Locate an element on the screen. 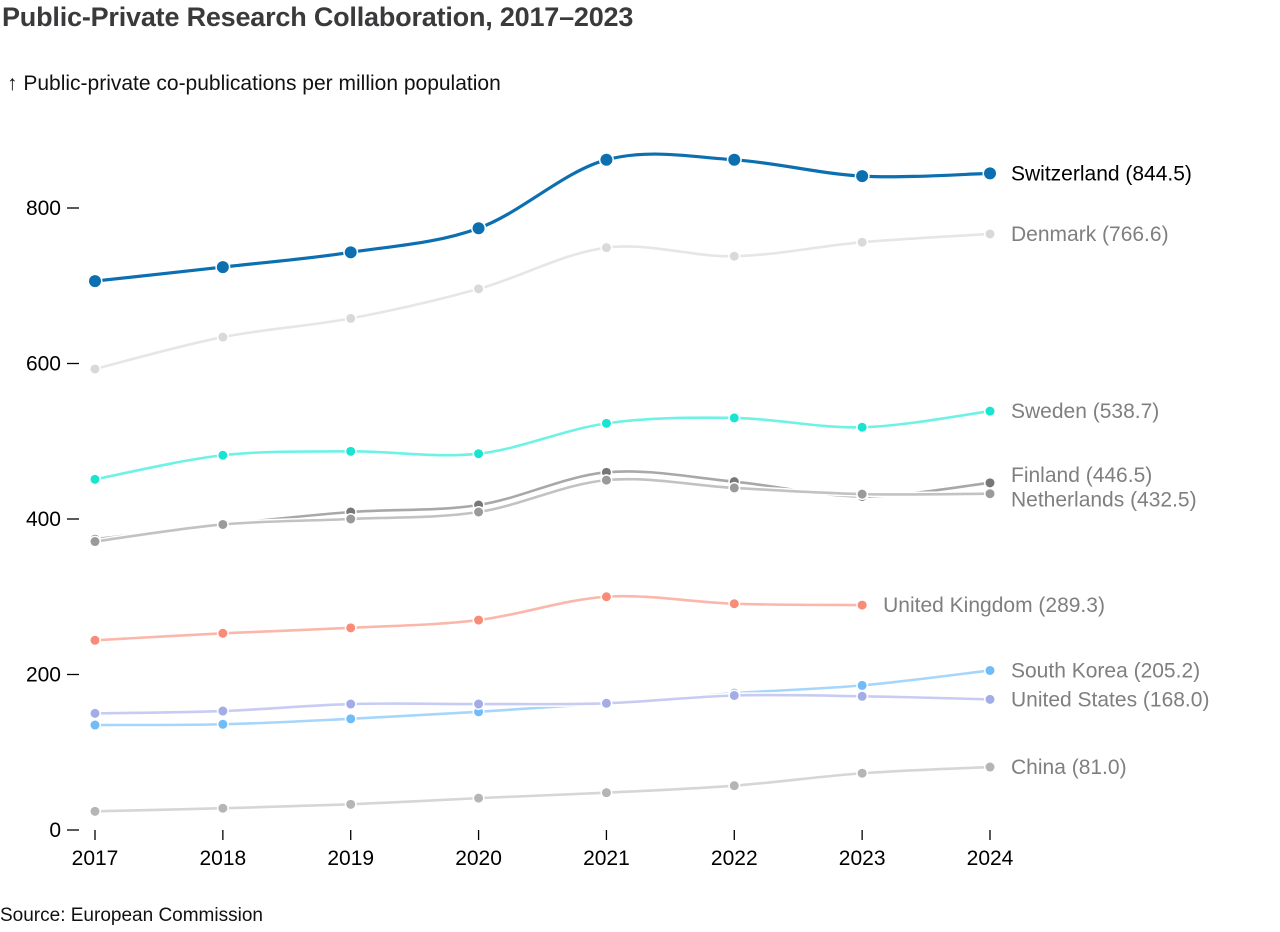 The height and width of the screenshot is (932, 1280). series-line-finland is located at coordinates (542, 505).